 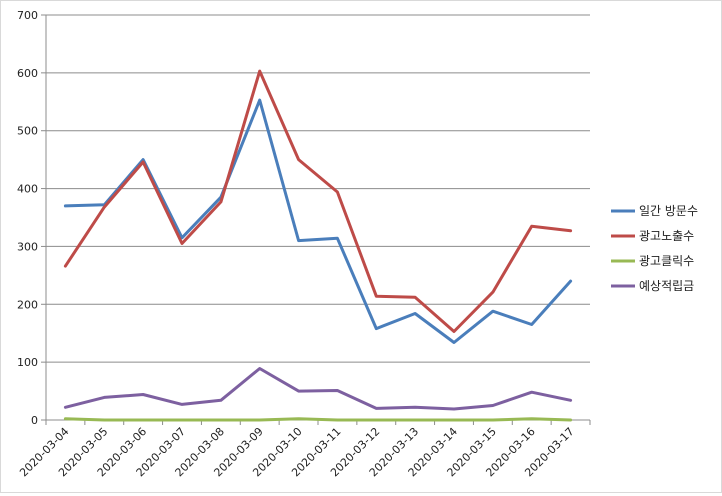 I want to click on y-tick-label: 400, so click(x=27, y=189).